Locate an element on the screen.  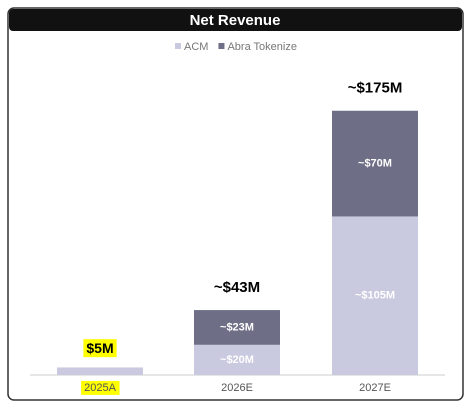
segment-label: ~$23M is located at coordinates (237, 327).